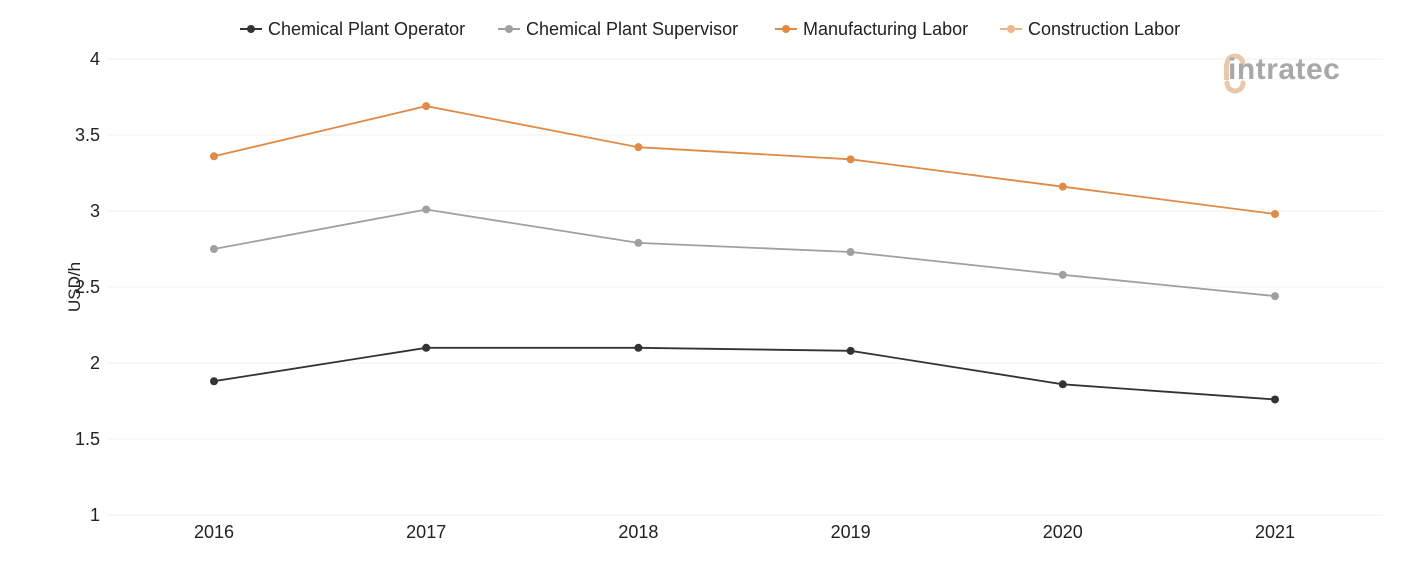 Image resolution: width=1401 pixels, height=561 pixels. I want to click on legend-item: Chemical Plant Operator, so click(352, 29).